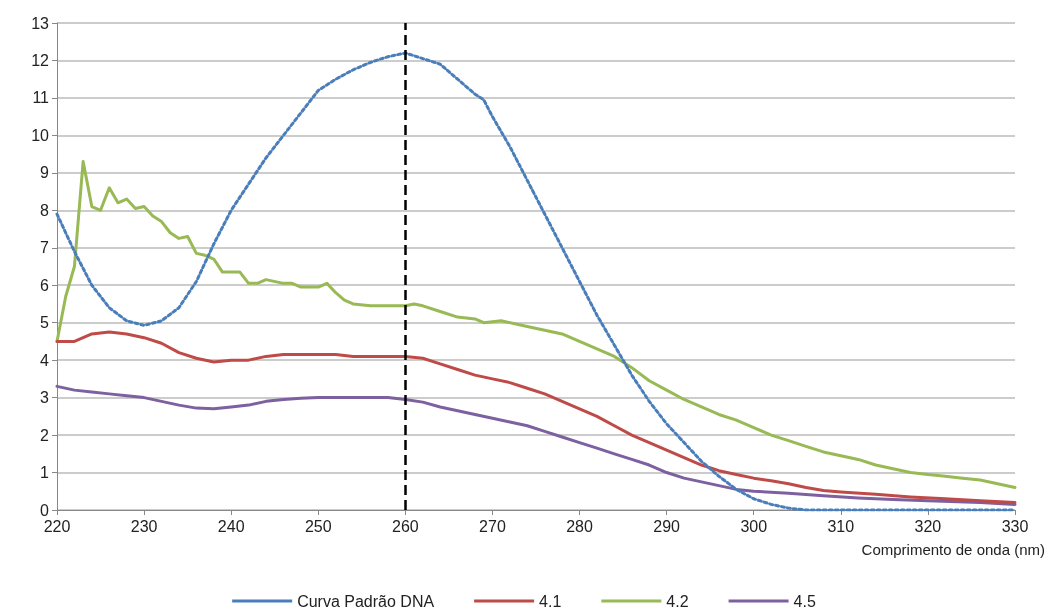 The width and height of the screenshot is (1048, 614). Describe the element at coordinates (45, 248) in the screenshot. I see `y-tick-label: 7` at that location.